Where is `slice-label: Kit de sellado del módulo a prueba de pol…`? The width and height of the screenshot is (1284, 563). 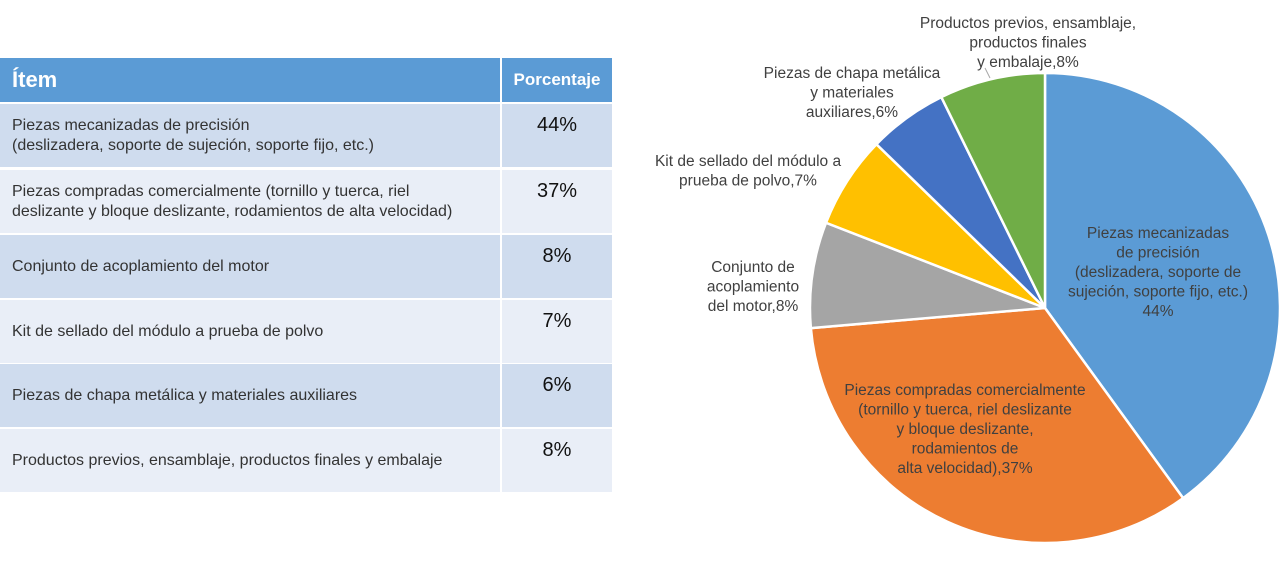 slice-label: Kit de sellado del módulo a prueba de pol… is located at coordinates (748, 171).